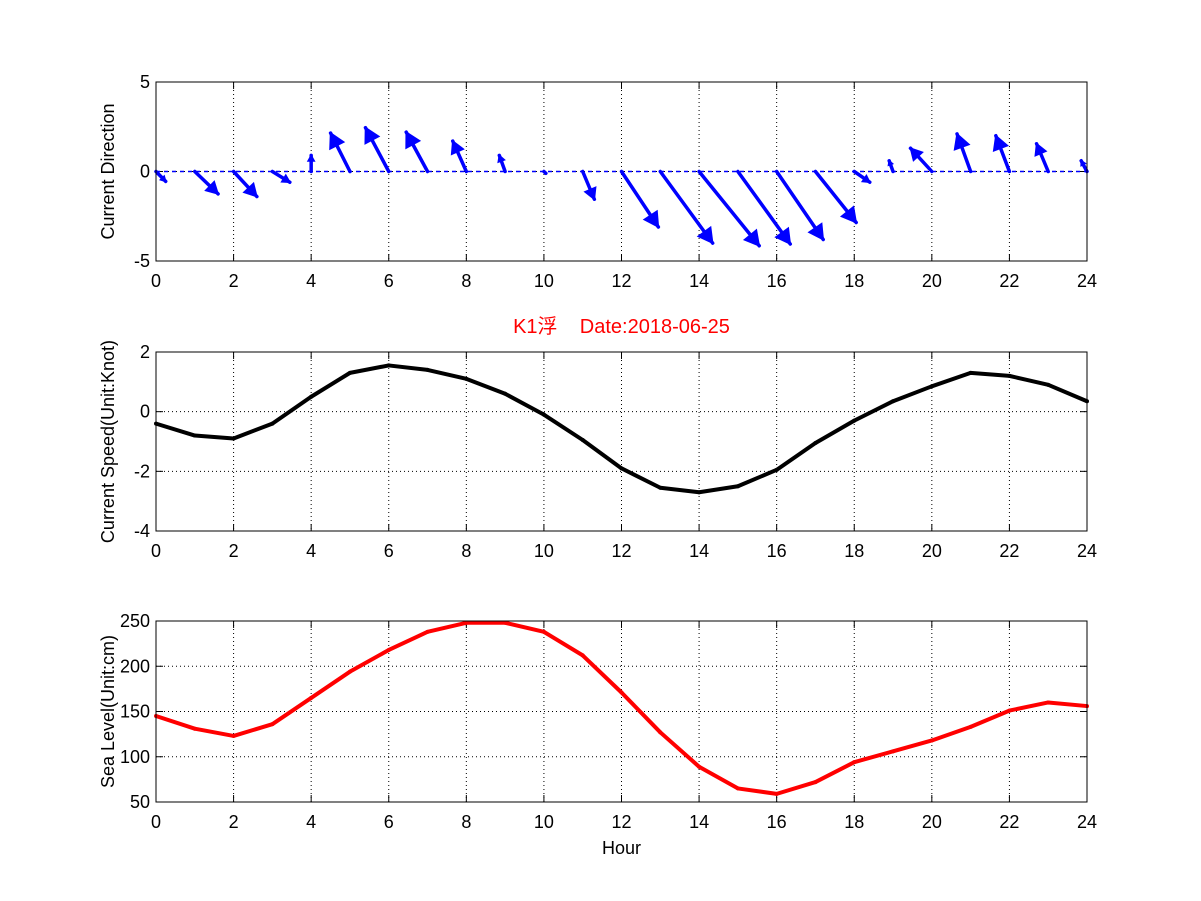 The width and height of the screenshot is (1201, 901). What do you see at coordinates (108, 171) in the screenshot?
I see `y-axis-label: Current Direction` at bounding box center [108, 171].